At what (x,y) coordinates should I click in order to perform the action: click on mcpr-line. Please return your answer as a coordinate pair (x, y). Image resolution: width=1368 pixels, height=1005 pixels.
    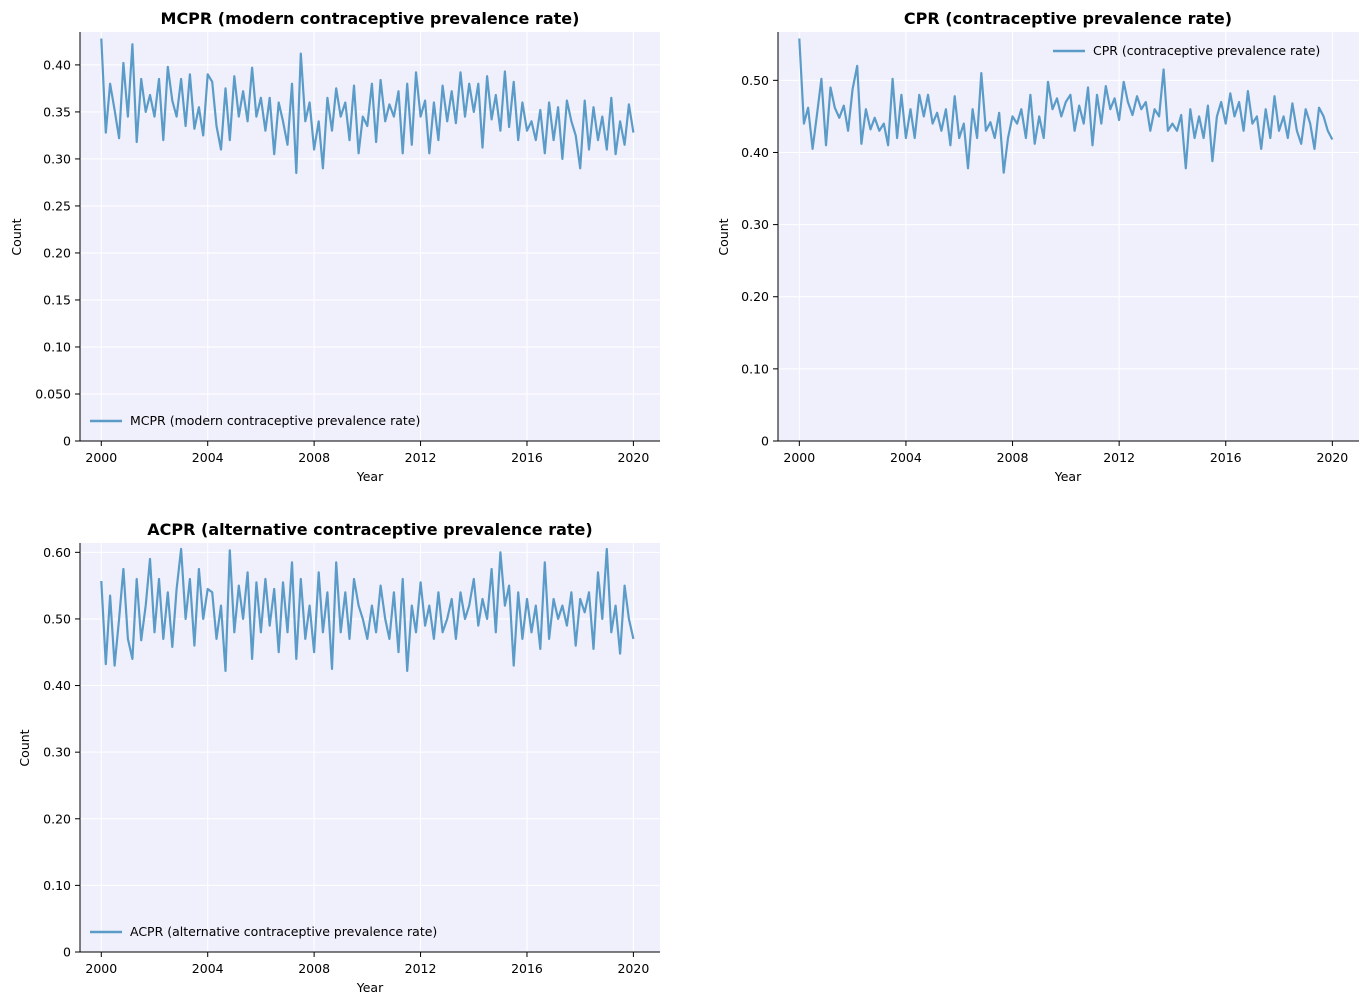
    Looking at the image, I should click on (367, 106).